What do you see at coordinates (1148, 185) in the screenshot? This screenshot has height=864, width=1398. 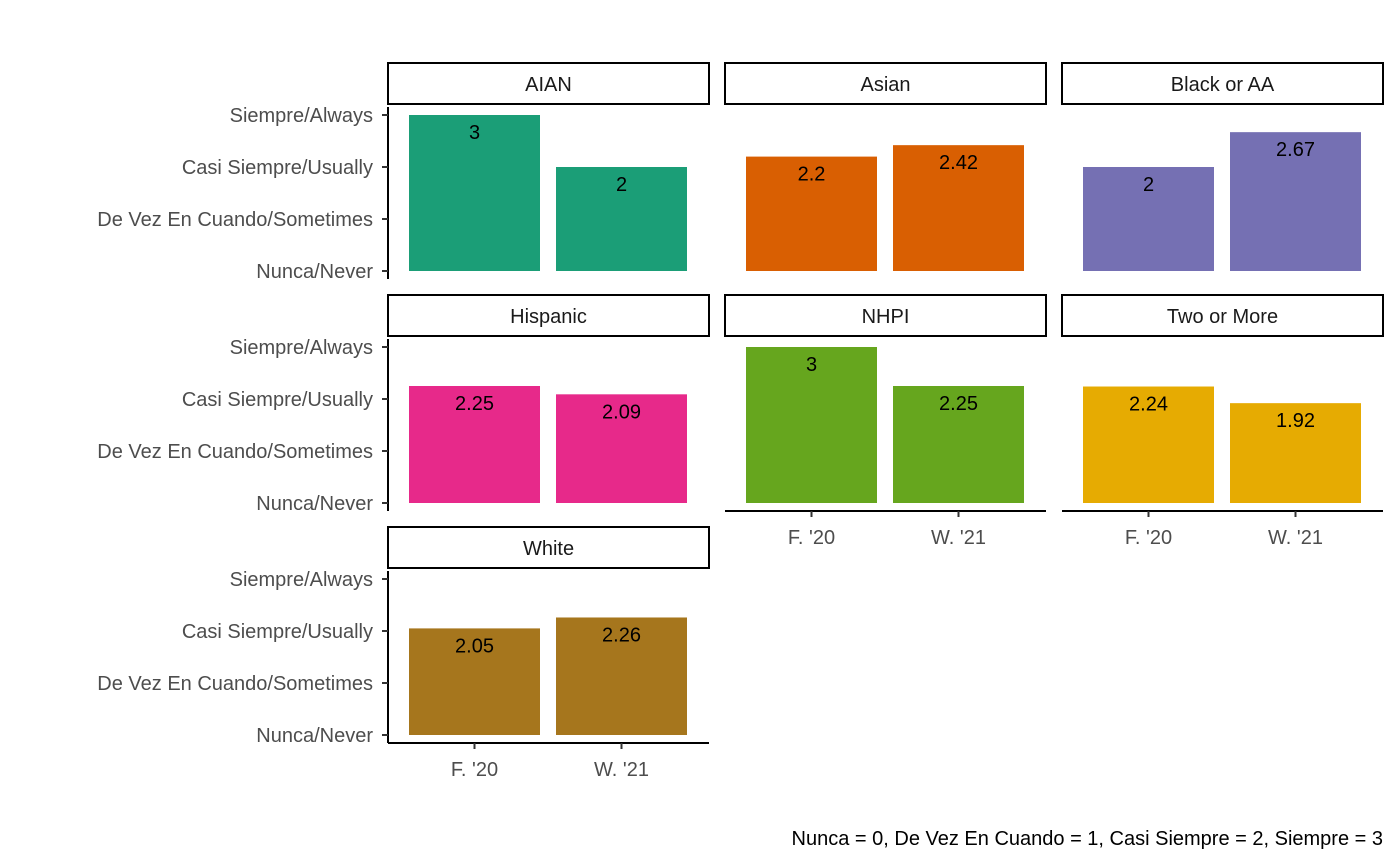 I see `bar-label-black-or-aa-f-20: 2` at bounding box center [1148, 185].